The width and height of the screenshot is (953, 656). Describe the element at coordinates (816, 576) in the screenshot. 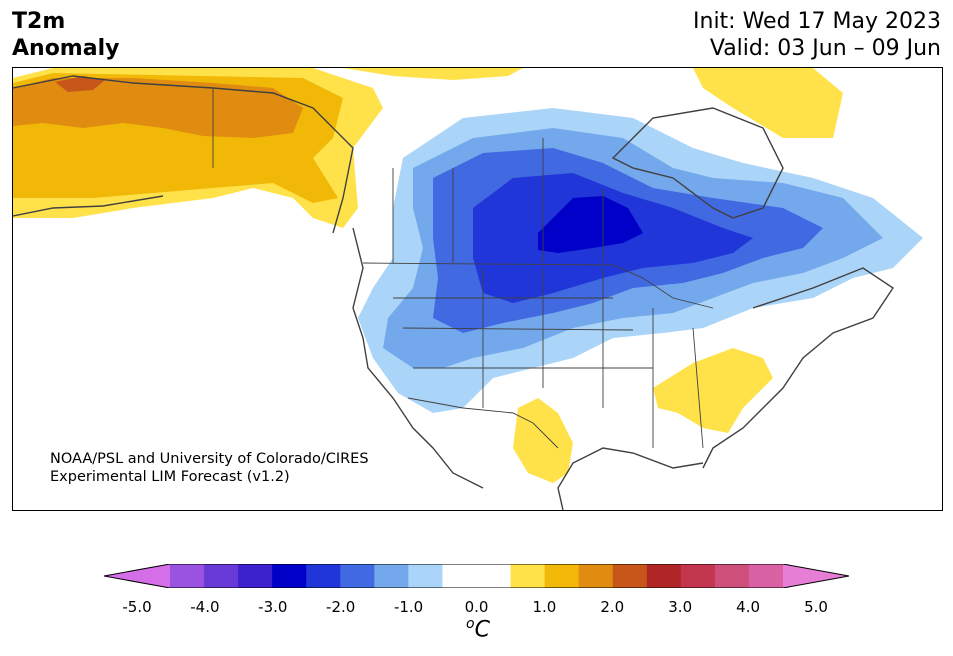

I see `colorbar-extend-high` at that location.